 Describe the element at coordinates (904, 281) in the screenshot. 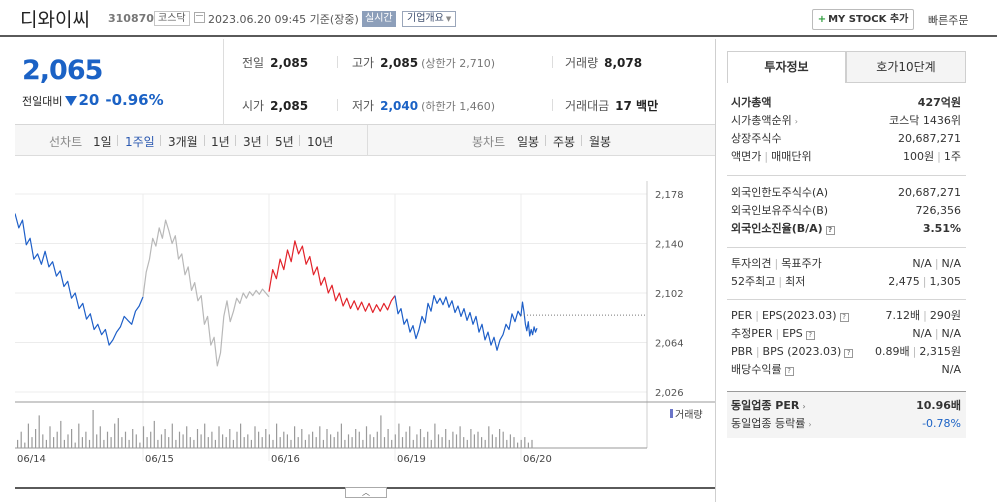

I see `row-value: 2,475` at that location.